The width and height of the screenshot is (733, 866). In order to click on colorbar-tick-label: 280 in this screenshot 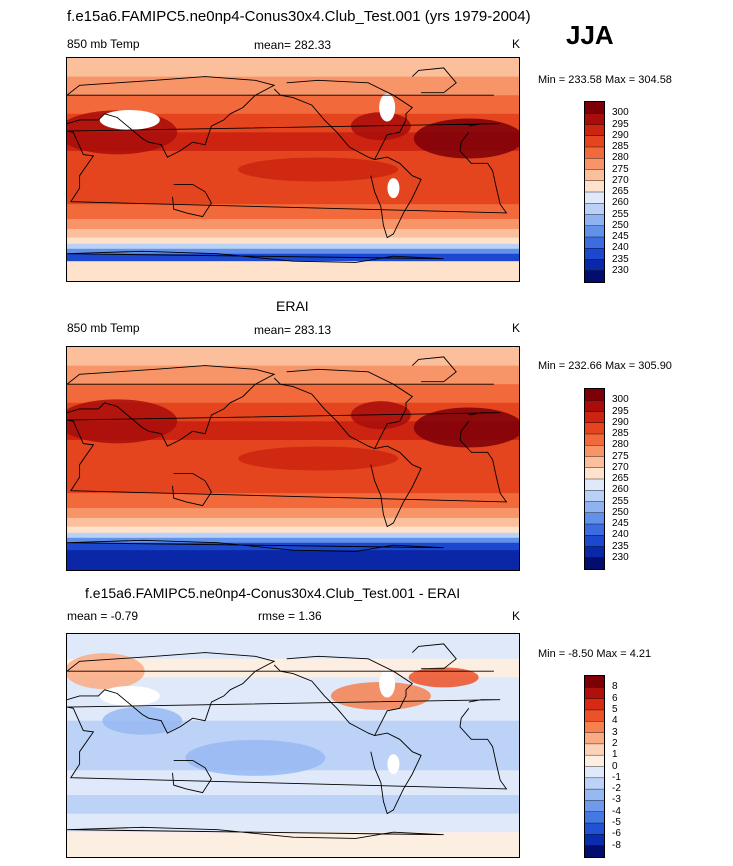, I will do `click(620, 445)`.